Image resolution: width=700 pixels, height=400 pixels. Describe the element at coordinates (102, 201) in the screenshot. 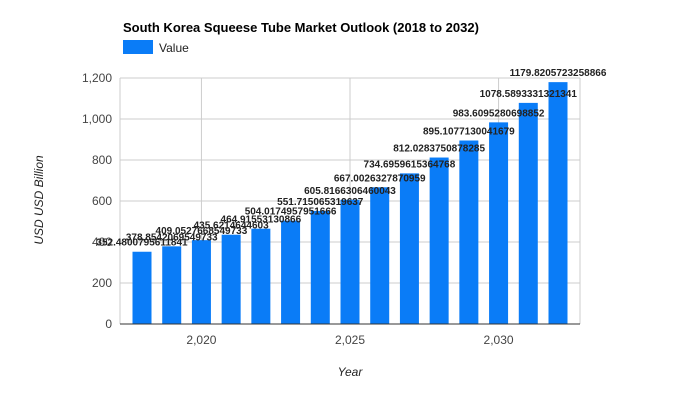

I see `y-tick-label: 600` at that location.